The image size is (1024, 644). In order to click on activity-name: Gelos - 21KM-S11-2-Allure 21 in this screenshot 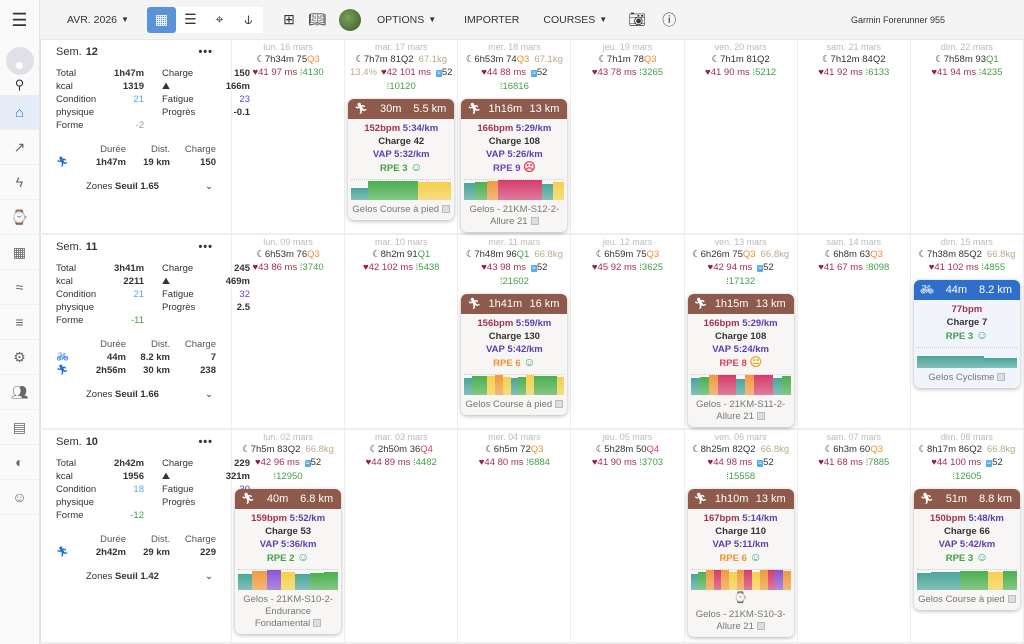, I will do `click(741, 410)`.